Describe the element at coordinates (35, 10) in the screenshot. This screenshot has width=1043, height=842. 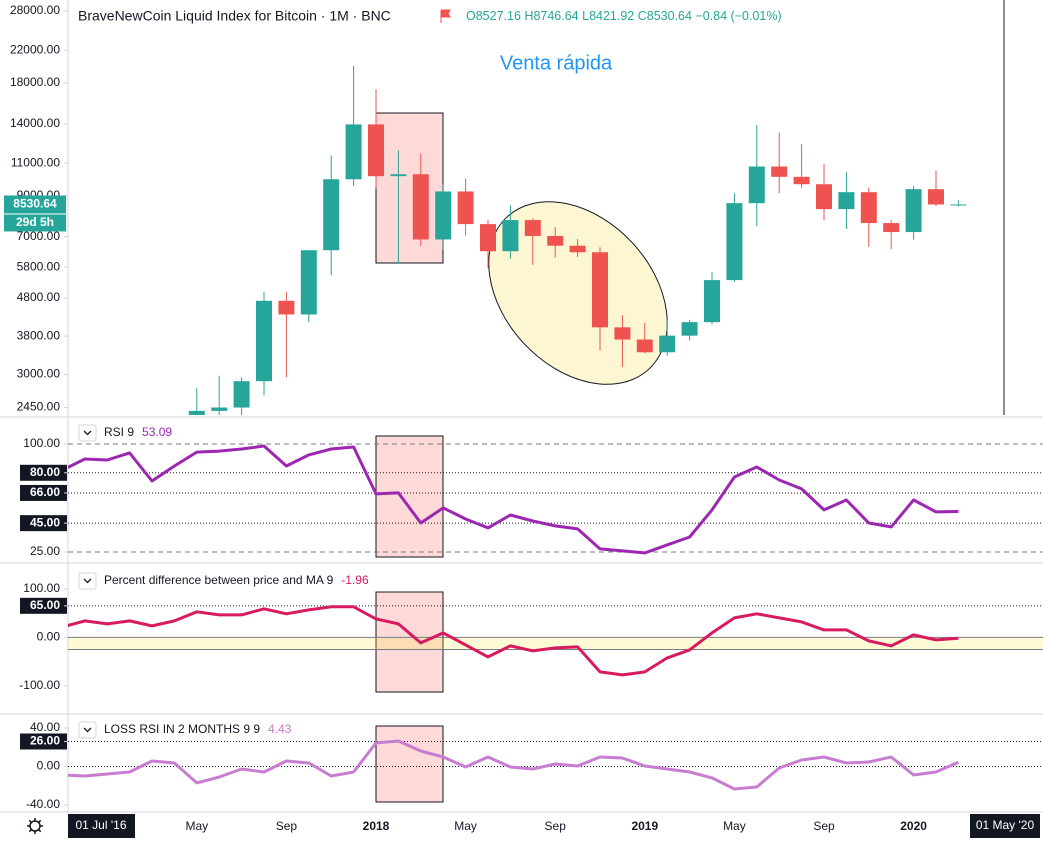
I see `y-tick-label: 28000.00` at that location.